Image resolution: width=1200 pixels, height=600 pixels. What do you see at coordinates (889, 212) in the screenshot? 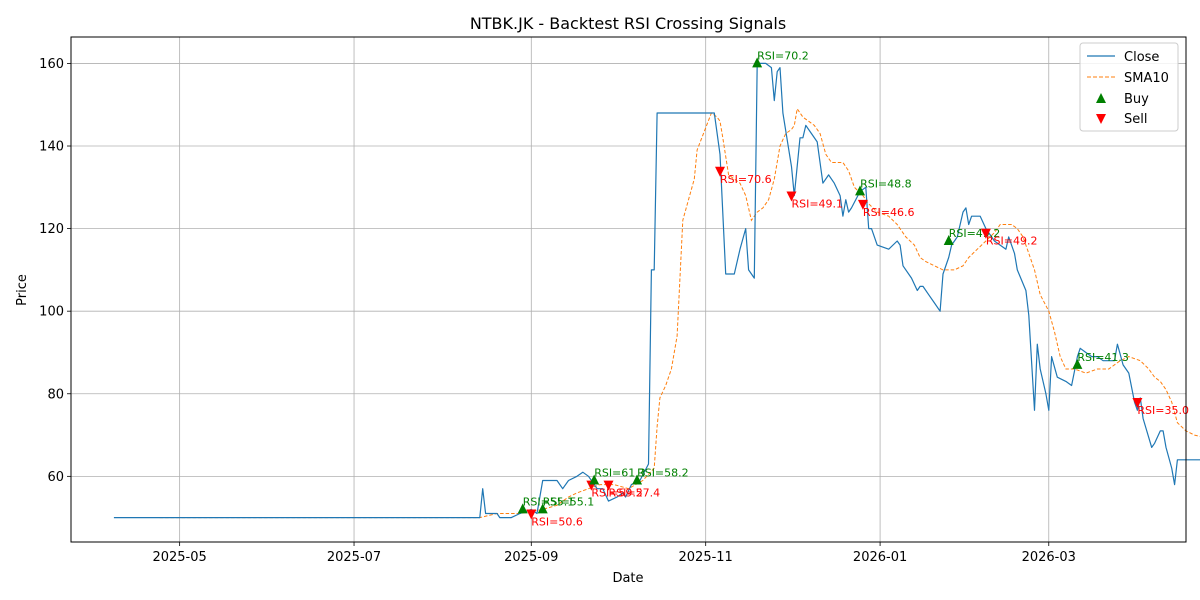
I see `sell-signal-label: RSI=46.6` at bounding box center [889, 212].